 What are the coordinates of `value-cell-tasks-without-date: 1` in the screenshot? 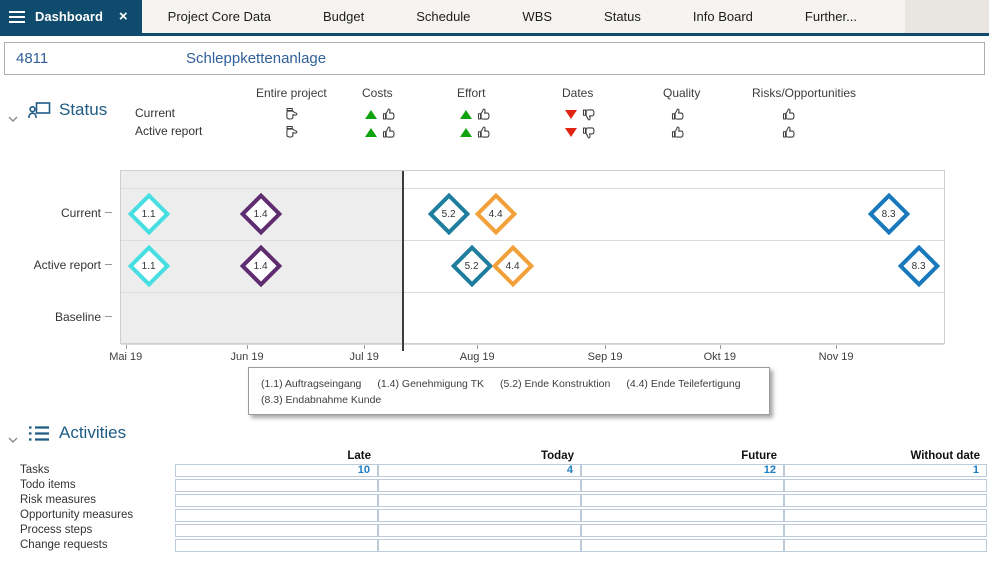 It's located at (885, 470).